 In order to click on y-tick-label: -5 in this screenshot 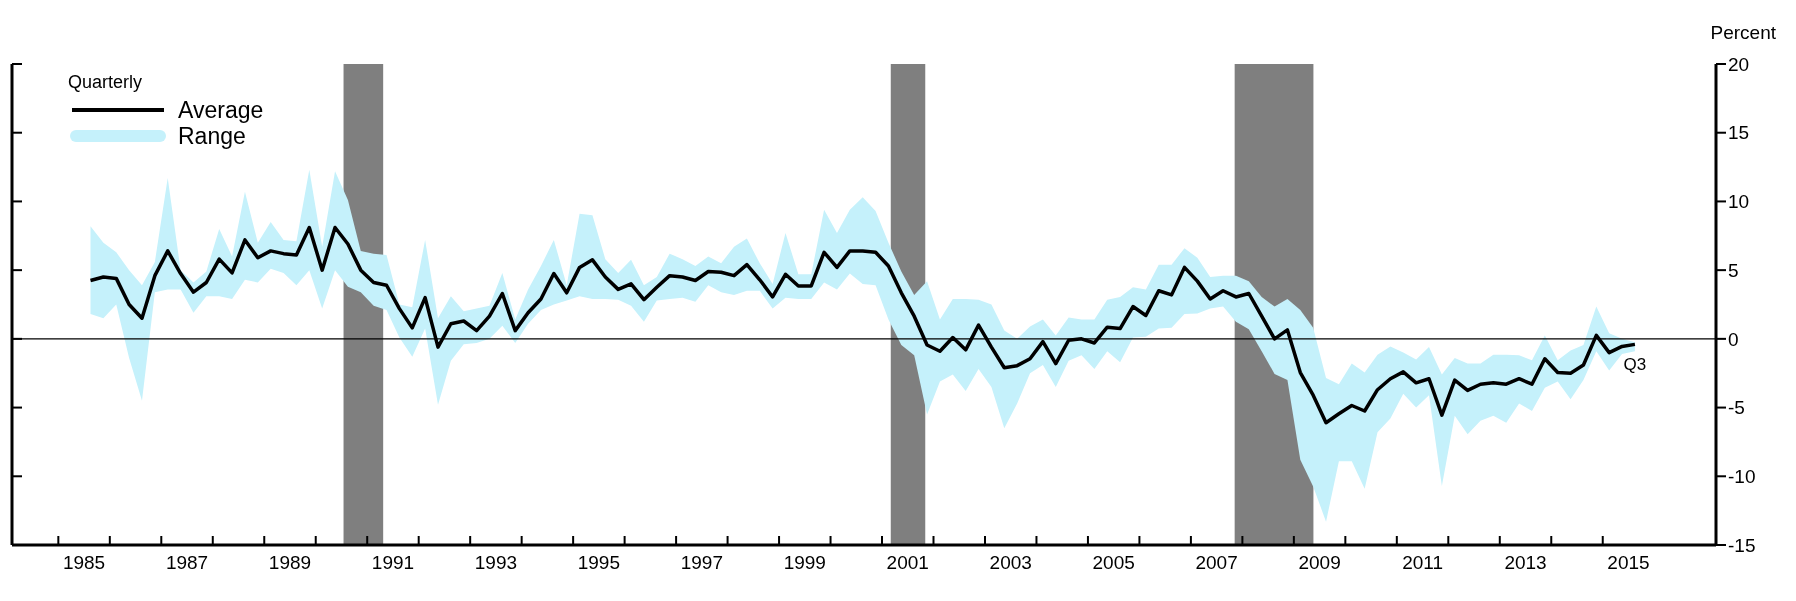, I will do `click(1736, 408)`.